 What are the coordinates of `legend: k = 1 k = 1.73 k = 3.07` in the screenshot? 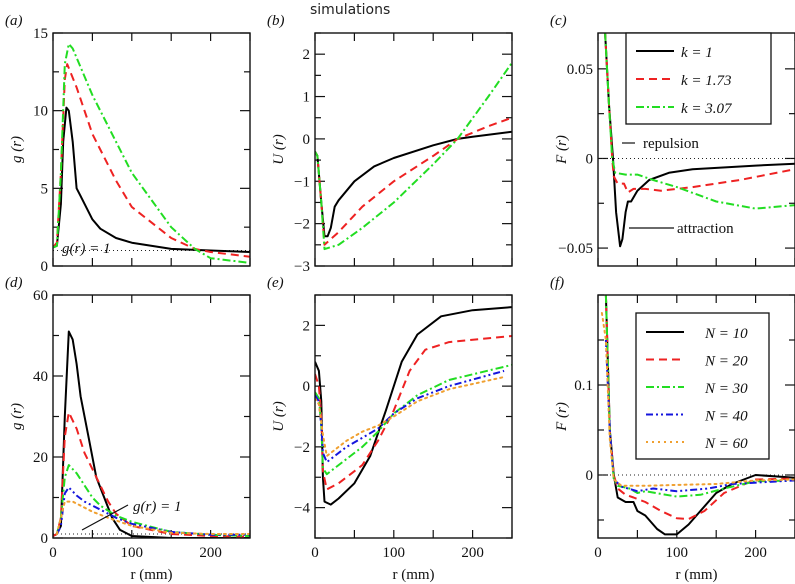 It's located at (698, 78).